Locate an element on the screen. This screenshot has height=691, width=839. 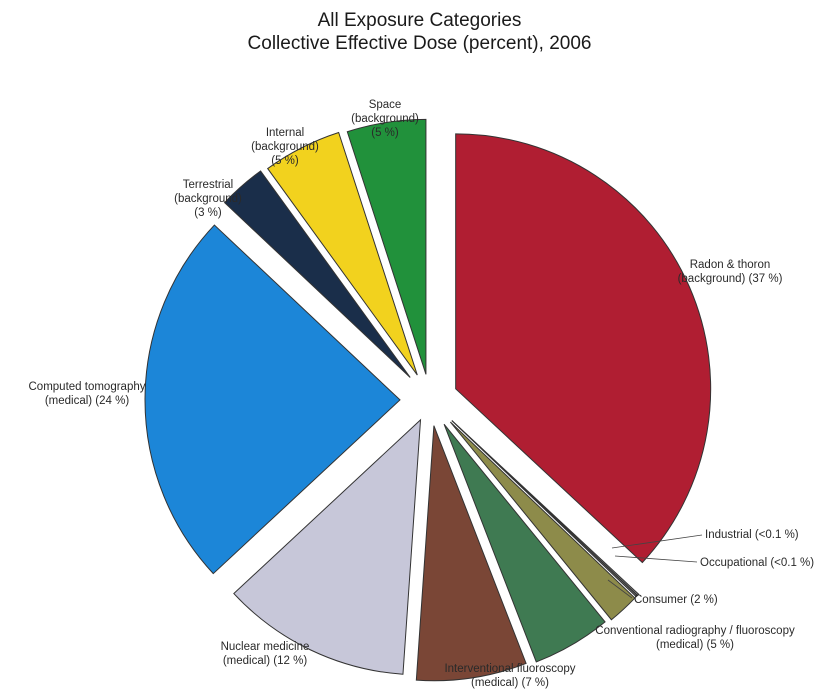
pie-slice-consumer is located at coordinates (542, 521).